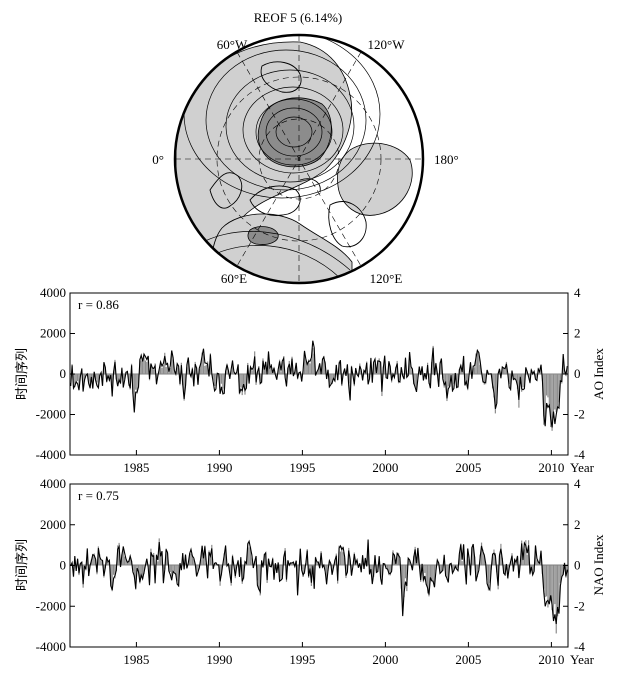 The image size is (617, 677). What do you see at coordinates (387, 44) in the screenshot?
I see `lon-label-120w: 120°W` at bounding box center [387, 44].